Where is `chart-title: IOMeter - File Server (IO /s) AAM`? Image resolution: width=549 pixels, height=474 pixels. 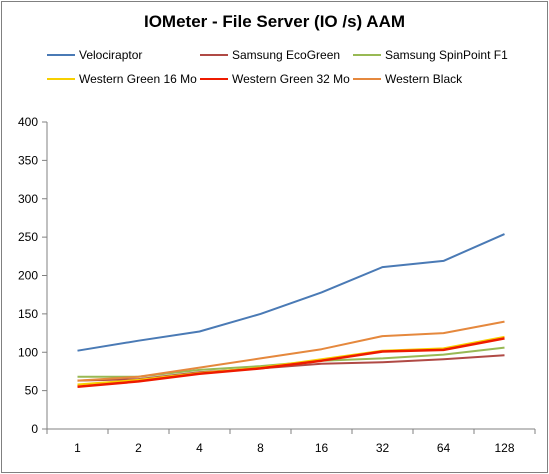
chart-title: IOMeter - File Server (IO /s) AAM is located at coordinates (274, 21).